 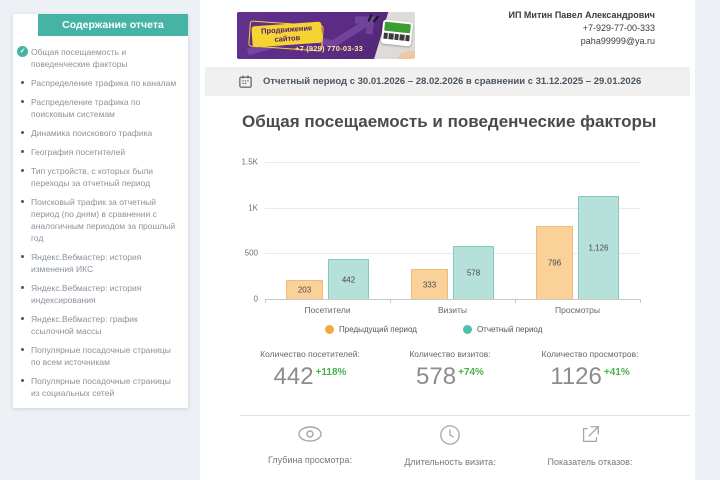 I want to click on toc-title: Содержание отчета, so click(x=113, y=25).